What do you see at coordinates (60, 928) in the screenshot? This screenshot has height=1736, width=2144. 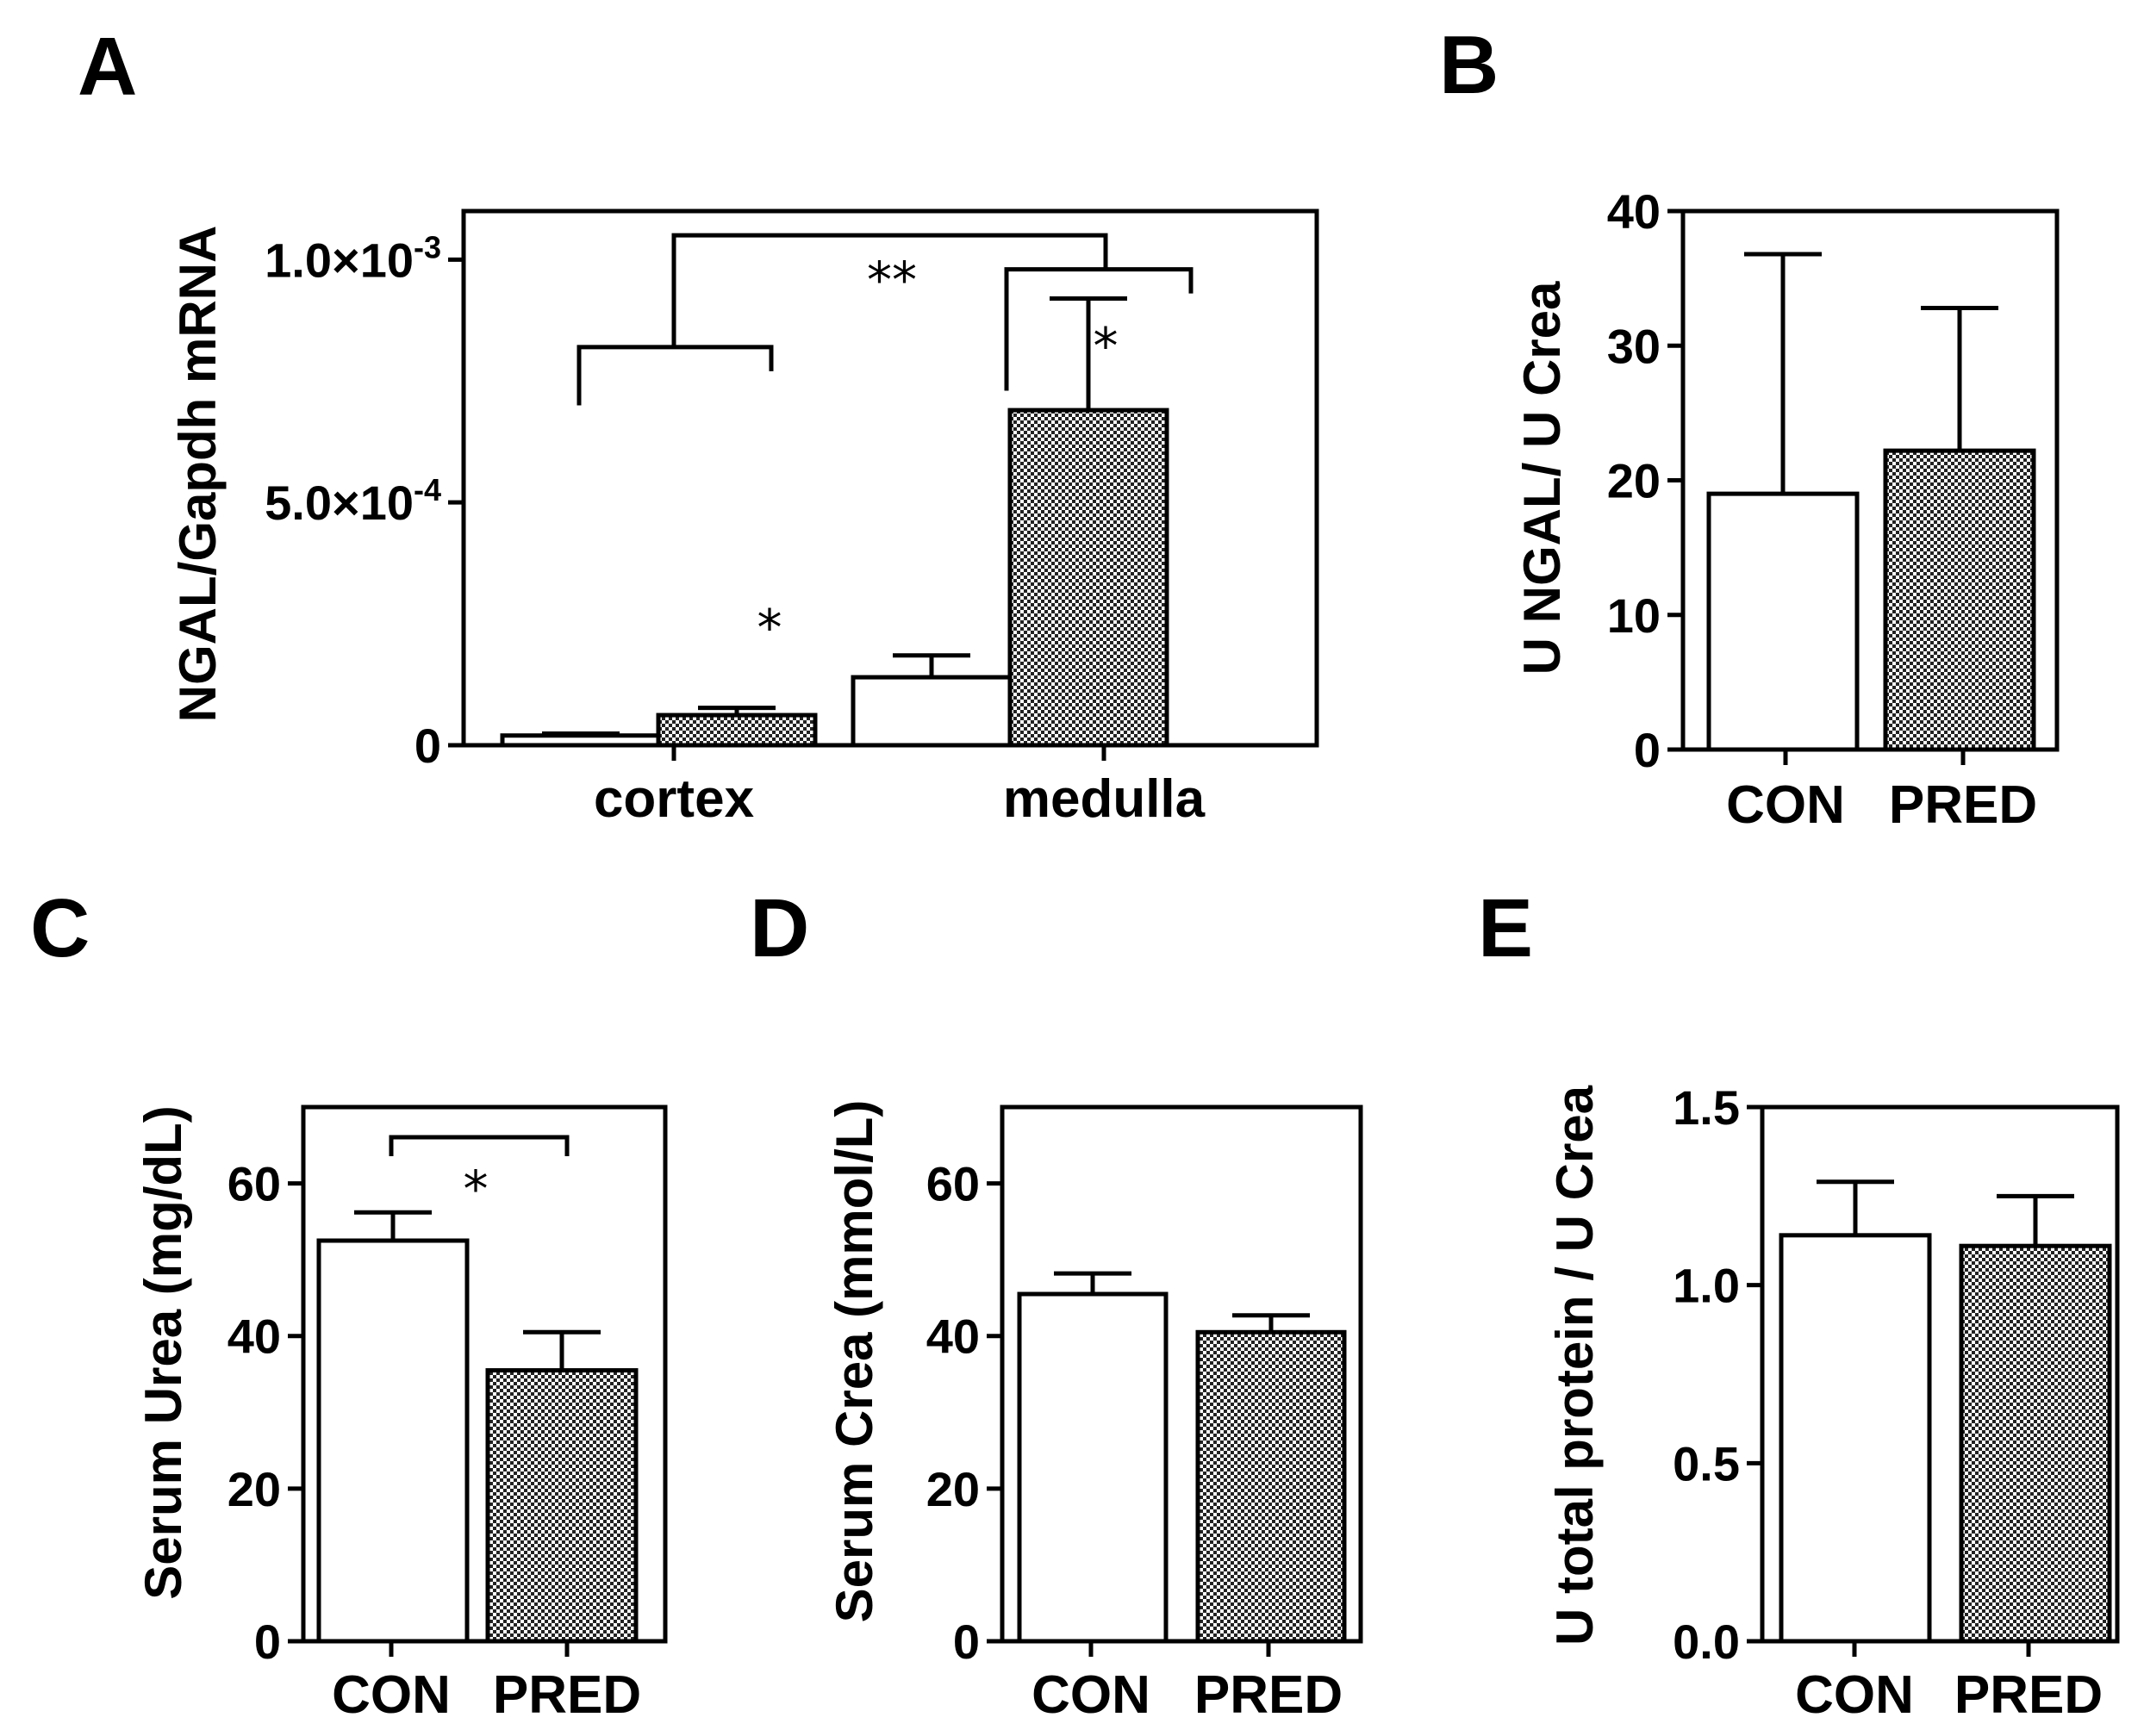 I see `panel-c-letter: C` at bounding box center [60, 928].